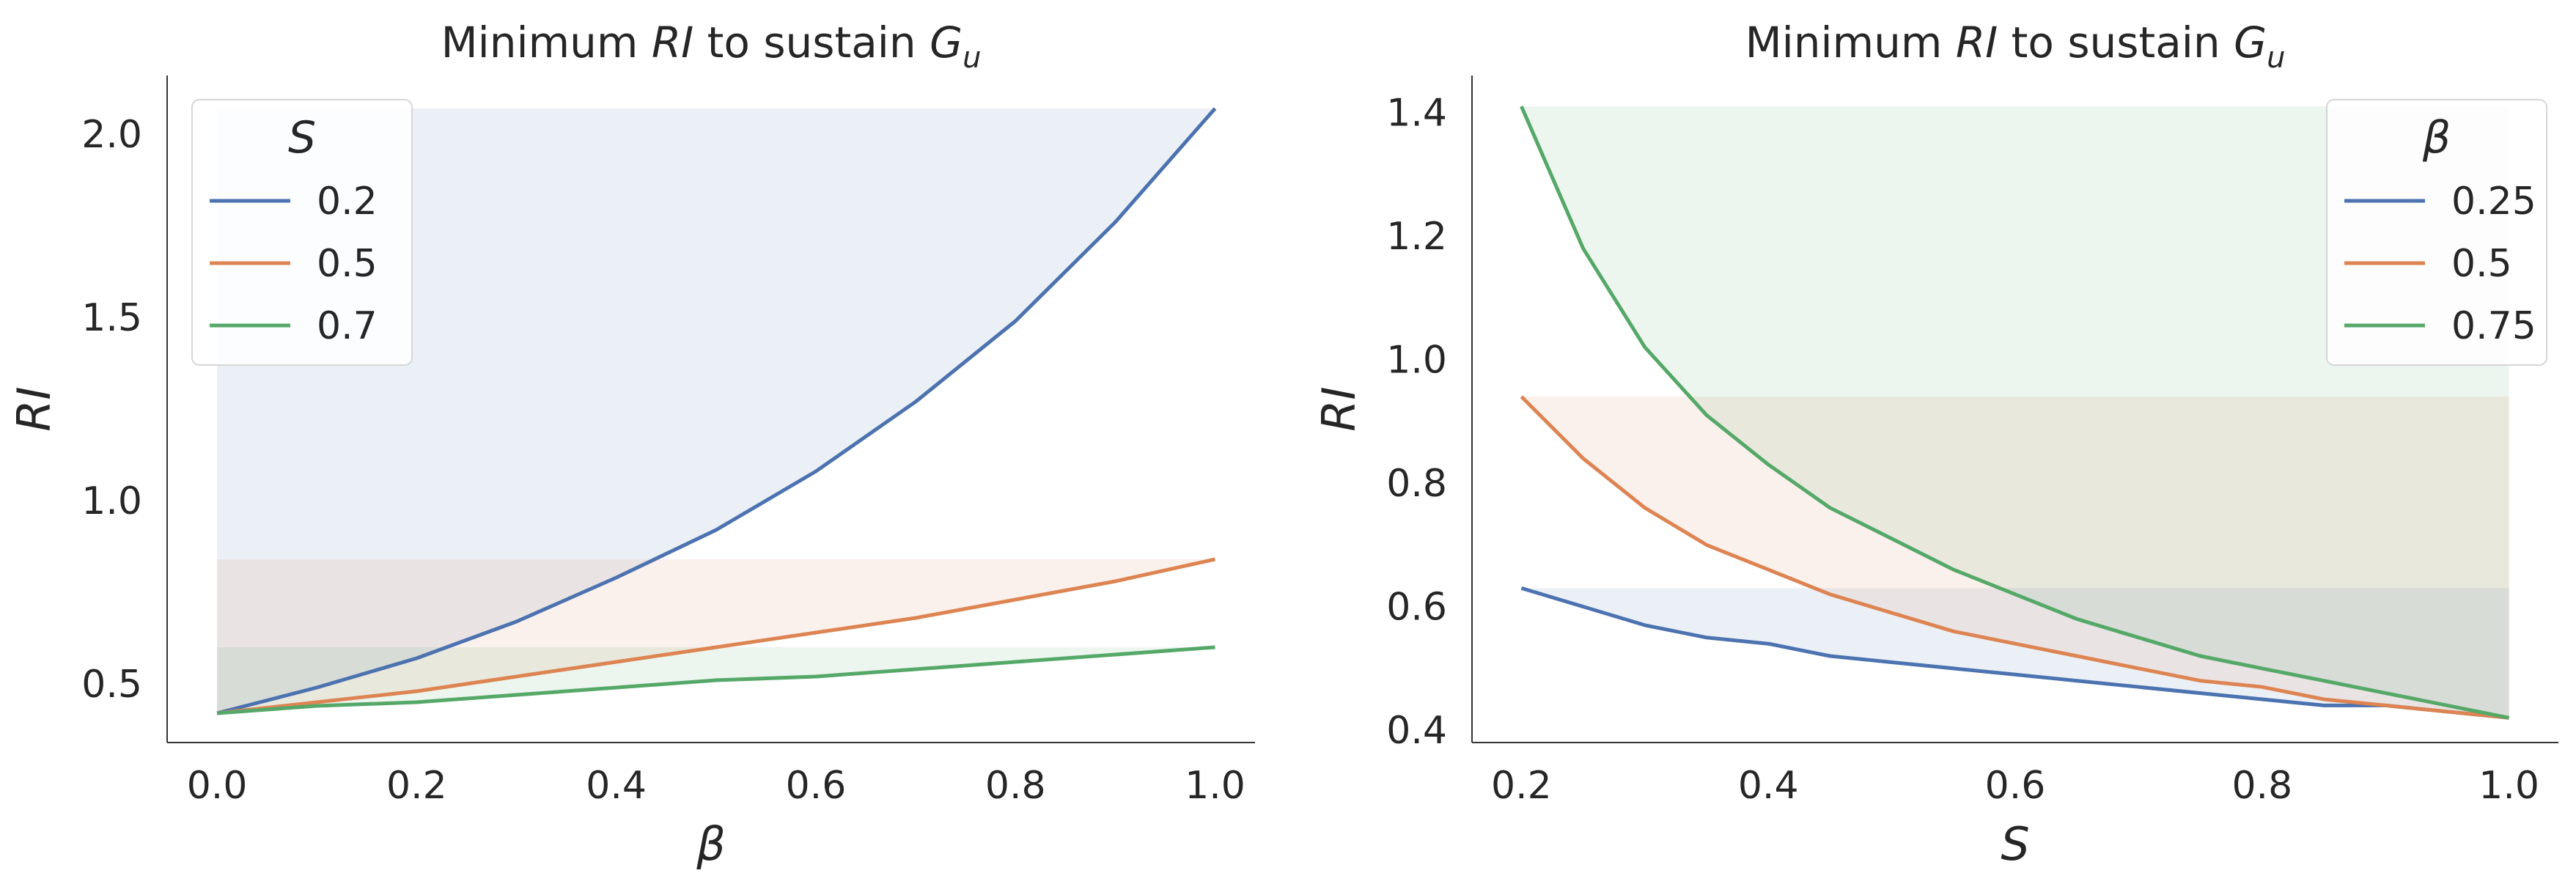  I want to click on legend-label-0.2: 0.2, so click(347, 202).